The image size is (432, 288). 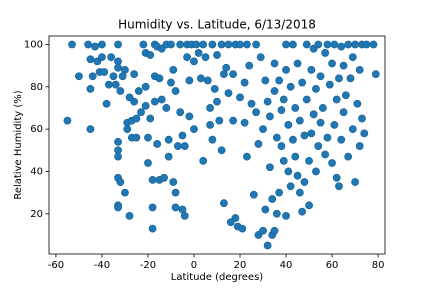 What do you see at coordinates (148, 265) in the screenshot?
I see `x-tick-label: -20` at bounding box center [148, 265].